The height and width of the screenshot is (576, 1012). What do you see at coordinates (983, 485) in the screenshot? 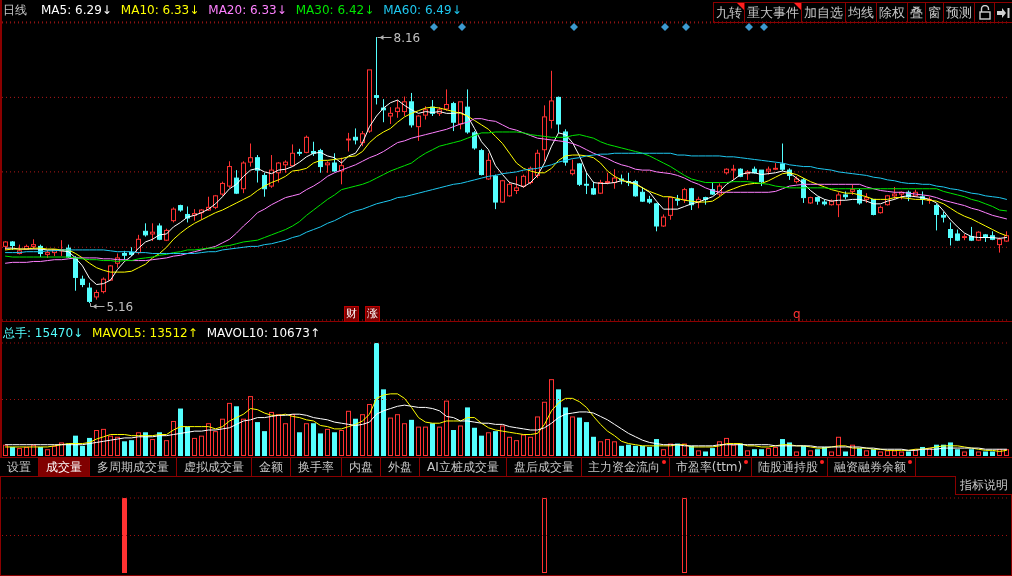
I see `text: 指标说明` at bounding box center [983, 485].